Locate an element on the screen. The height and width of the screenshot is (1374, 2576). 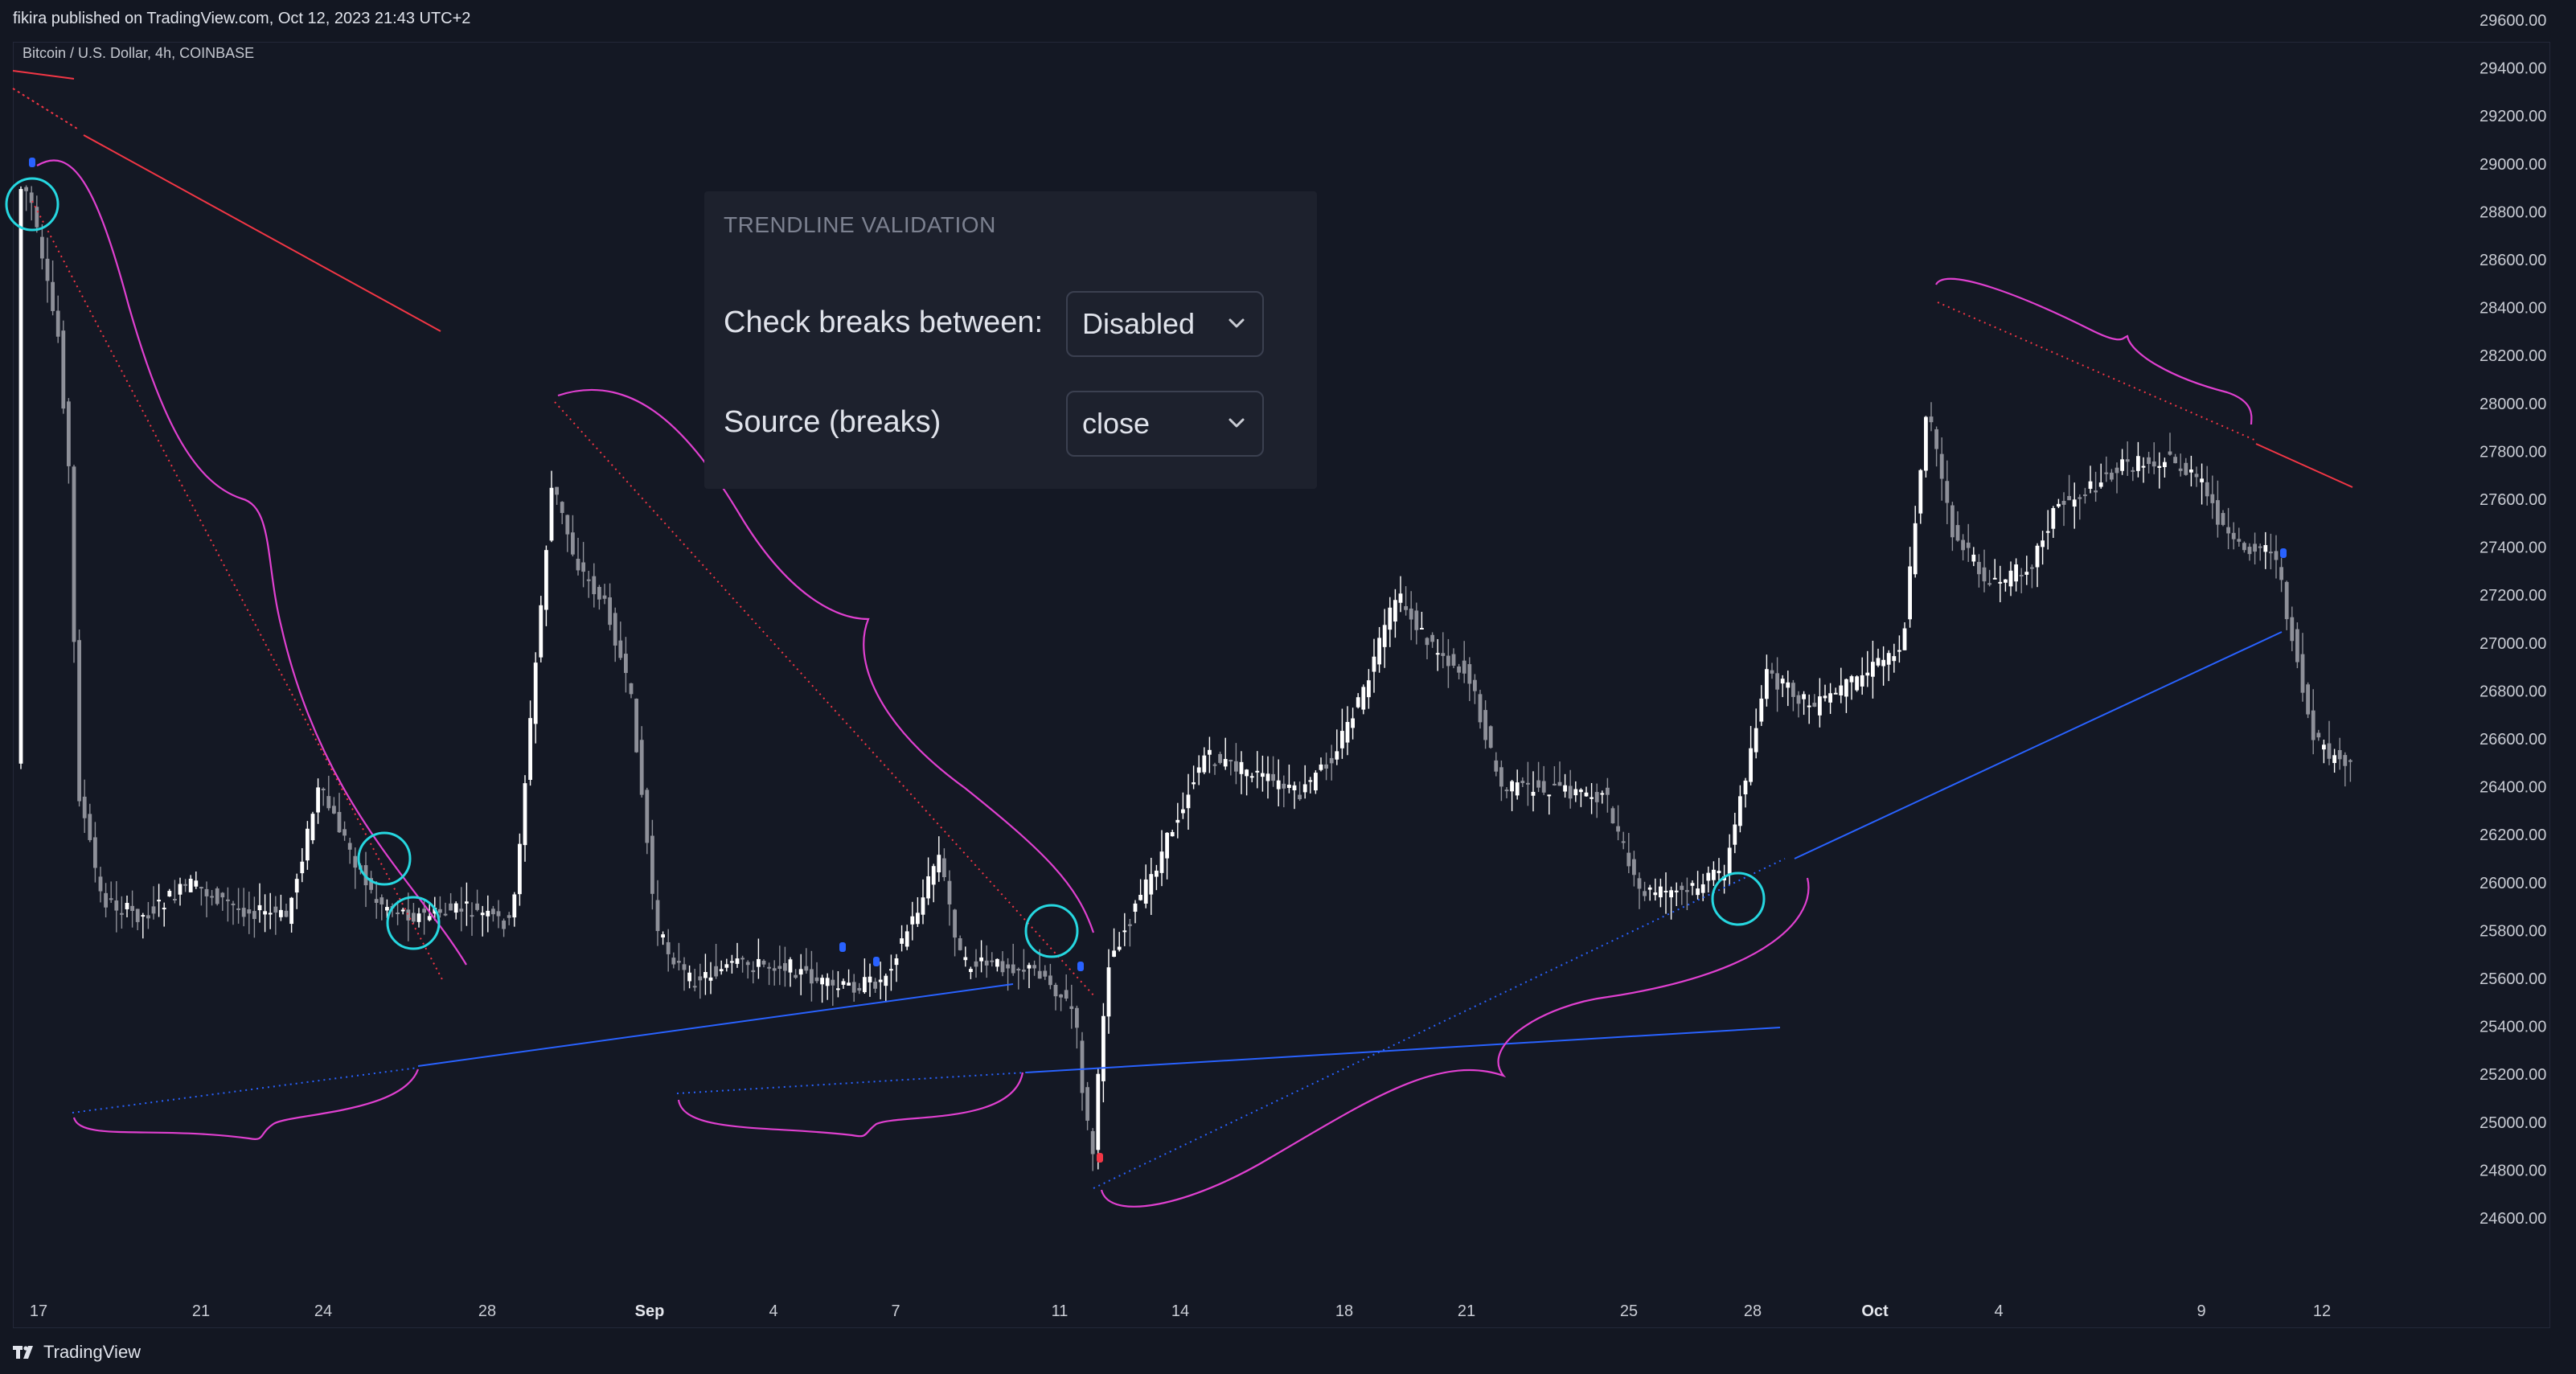
date-tick-label: 14 is located at coordinates (1180, 1311).